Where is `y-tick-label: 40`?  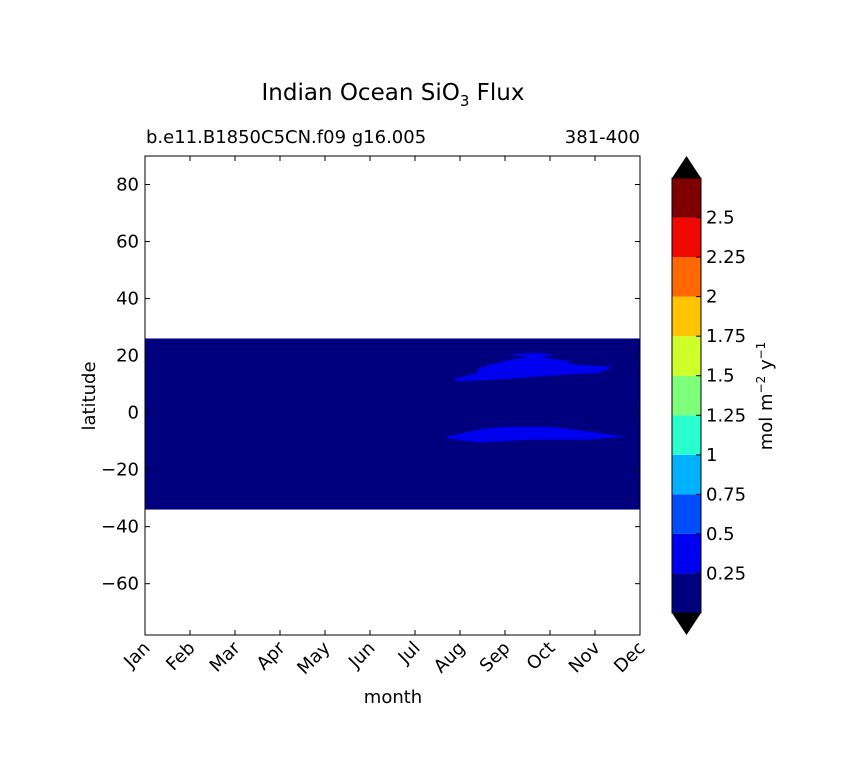 y-tick-label: 40 is located at coordinates (127, 299).